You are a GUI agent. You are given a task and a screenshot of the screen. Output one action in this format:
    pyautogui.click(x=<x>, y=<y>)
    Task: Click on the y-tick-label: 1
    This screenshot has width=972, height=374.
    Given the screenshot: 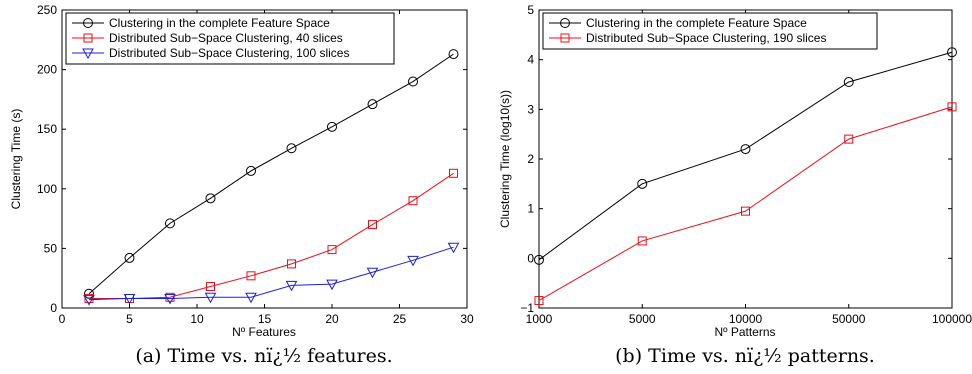 What is the action you would take?
    pyautogui.click(x=530, y=209)
    